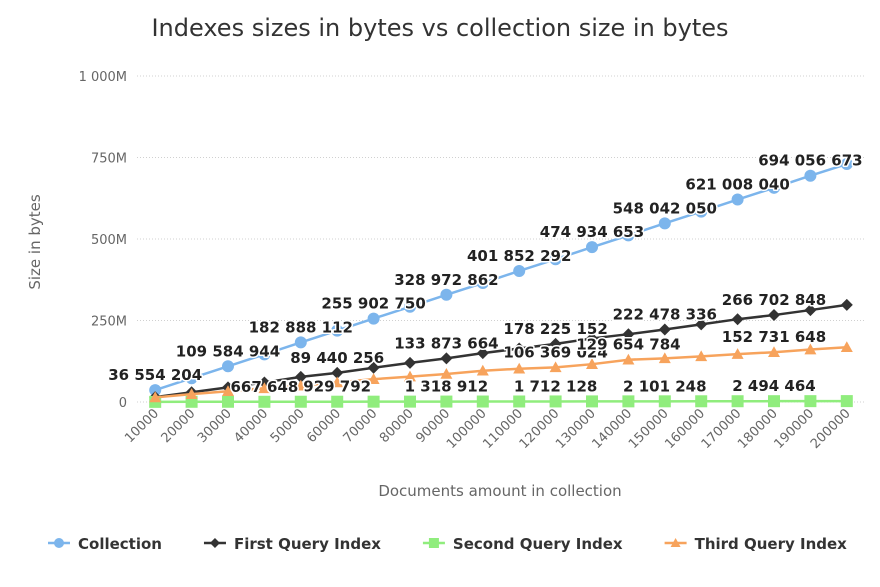 Image resolution: width=880 pixels, height=587 pixels. I want to click on data-label-second-query-index: 929 792, so click(337, 387).